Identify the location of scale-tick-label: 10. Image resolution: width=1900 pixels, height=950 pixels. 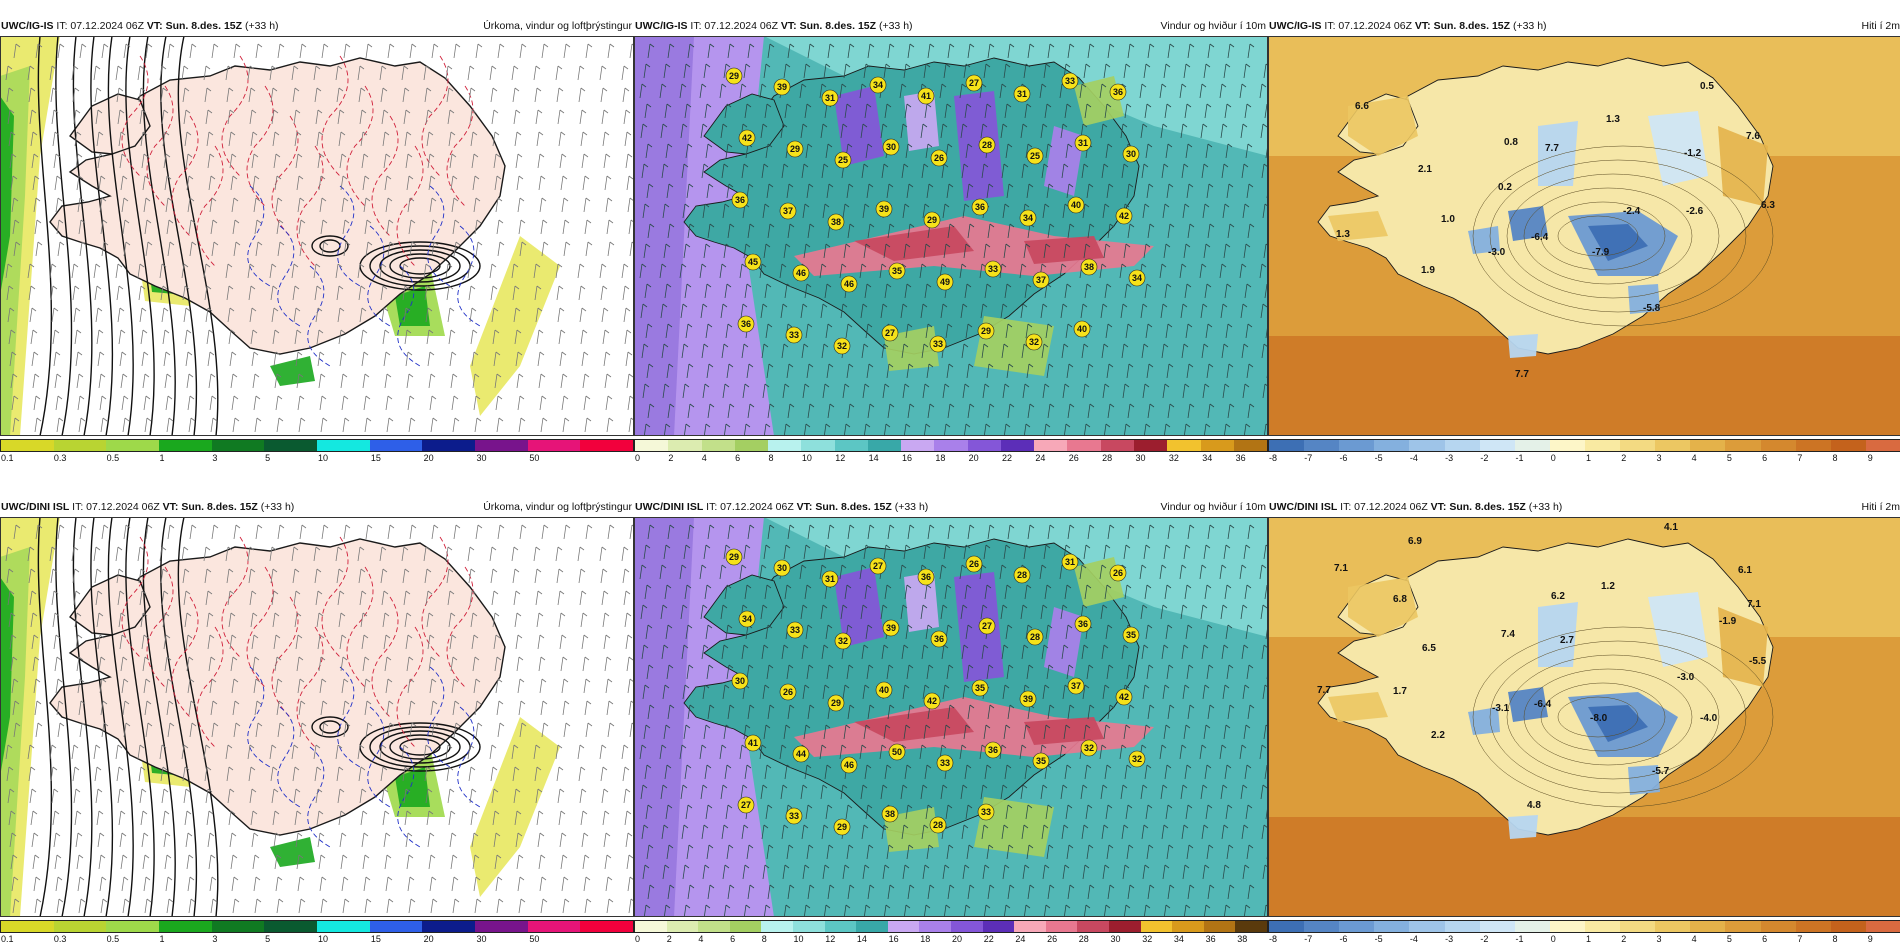
(323, 939).